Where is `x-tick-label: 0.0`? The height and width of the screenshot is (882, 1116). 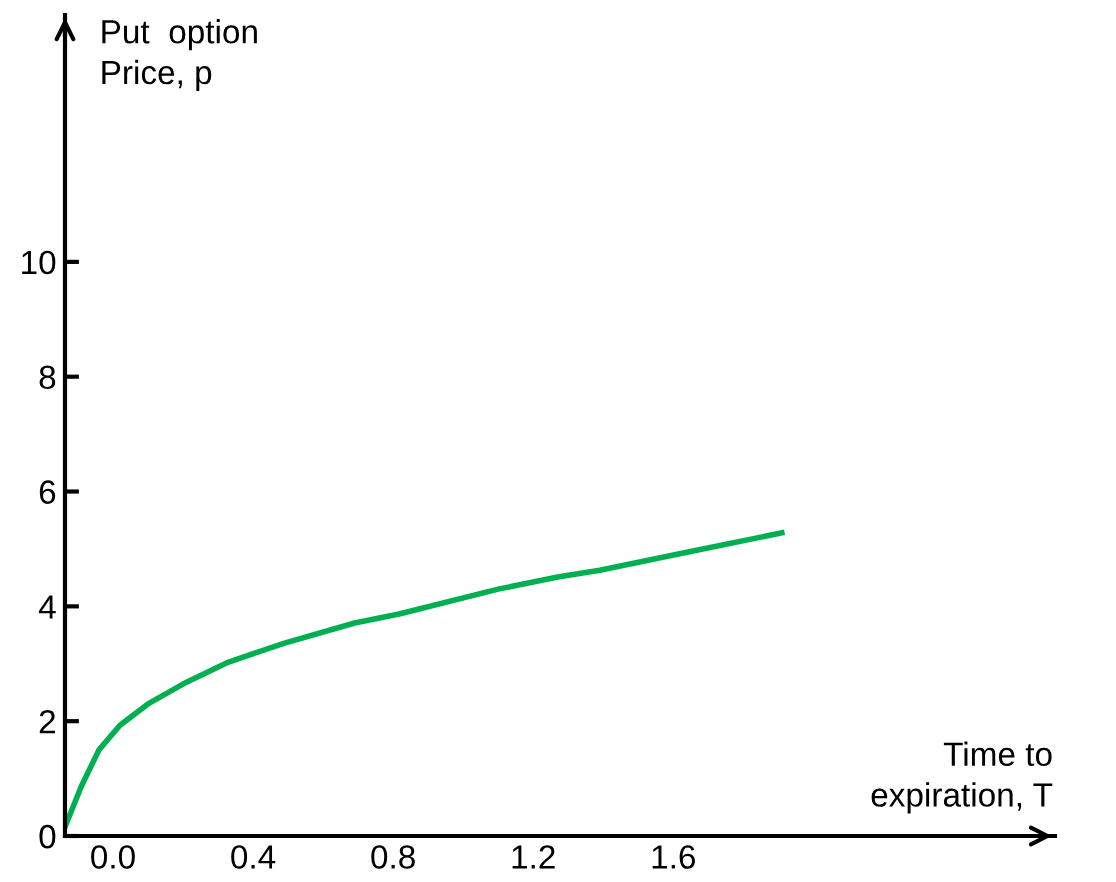
x-tick-label: 0.0 is located at coordinates (113, 857).